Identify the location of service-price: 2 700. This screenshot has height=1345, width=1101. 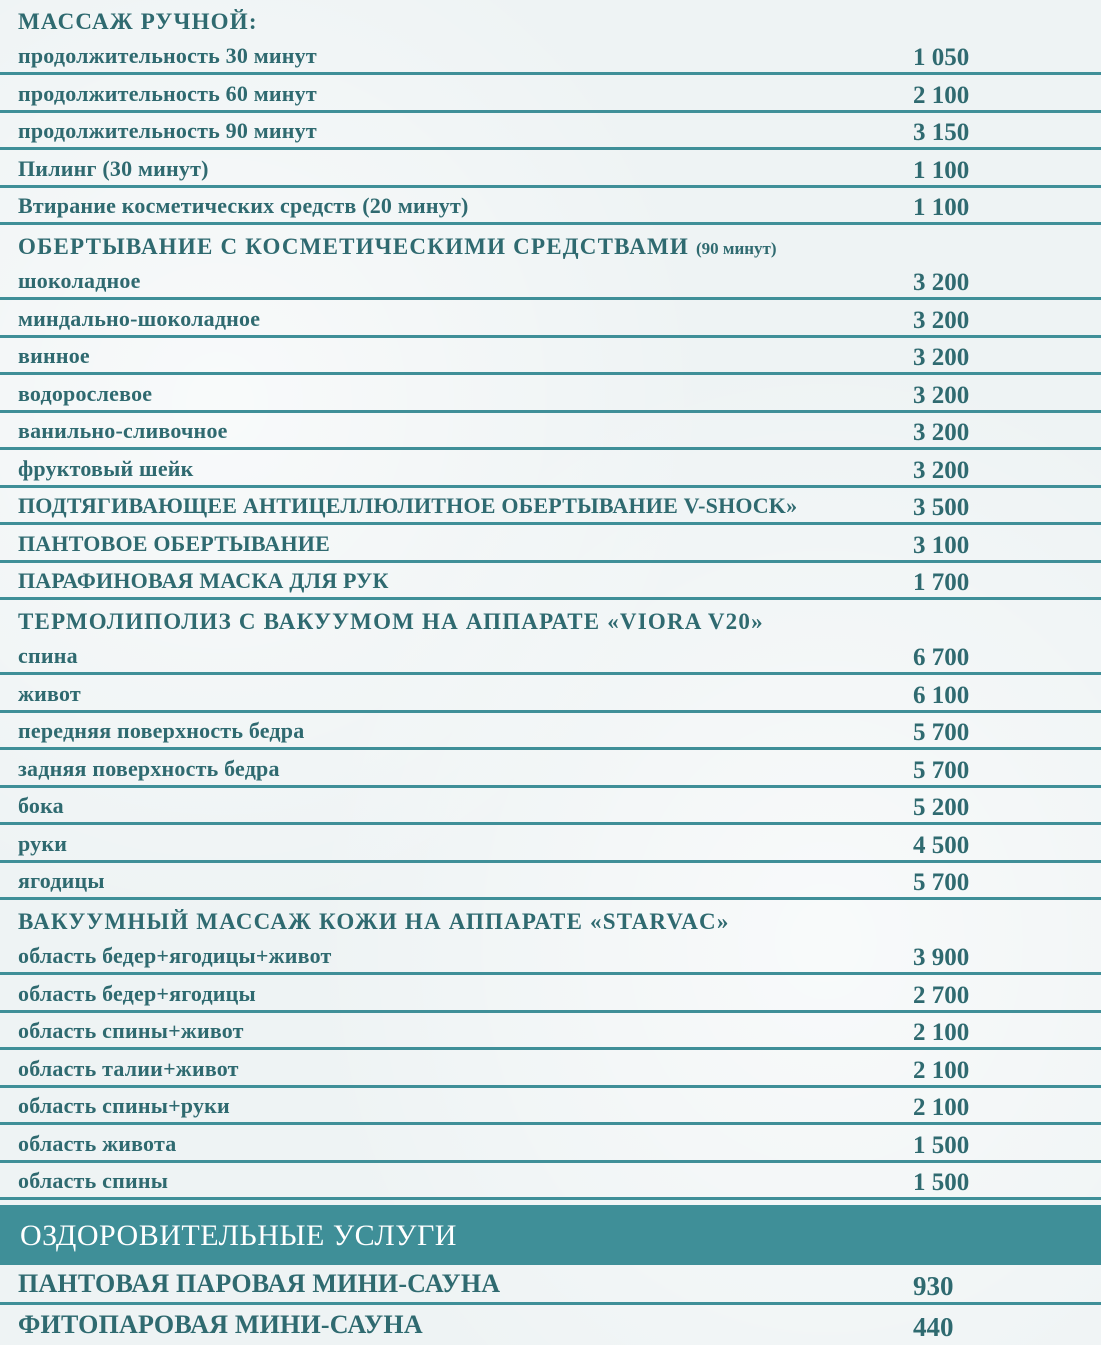
(941, 995).